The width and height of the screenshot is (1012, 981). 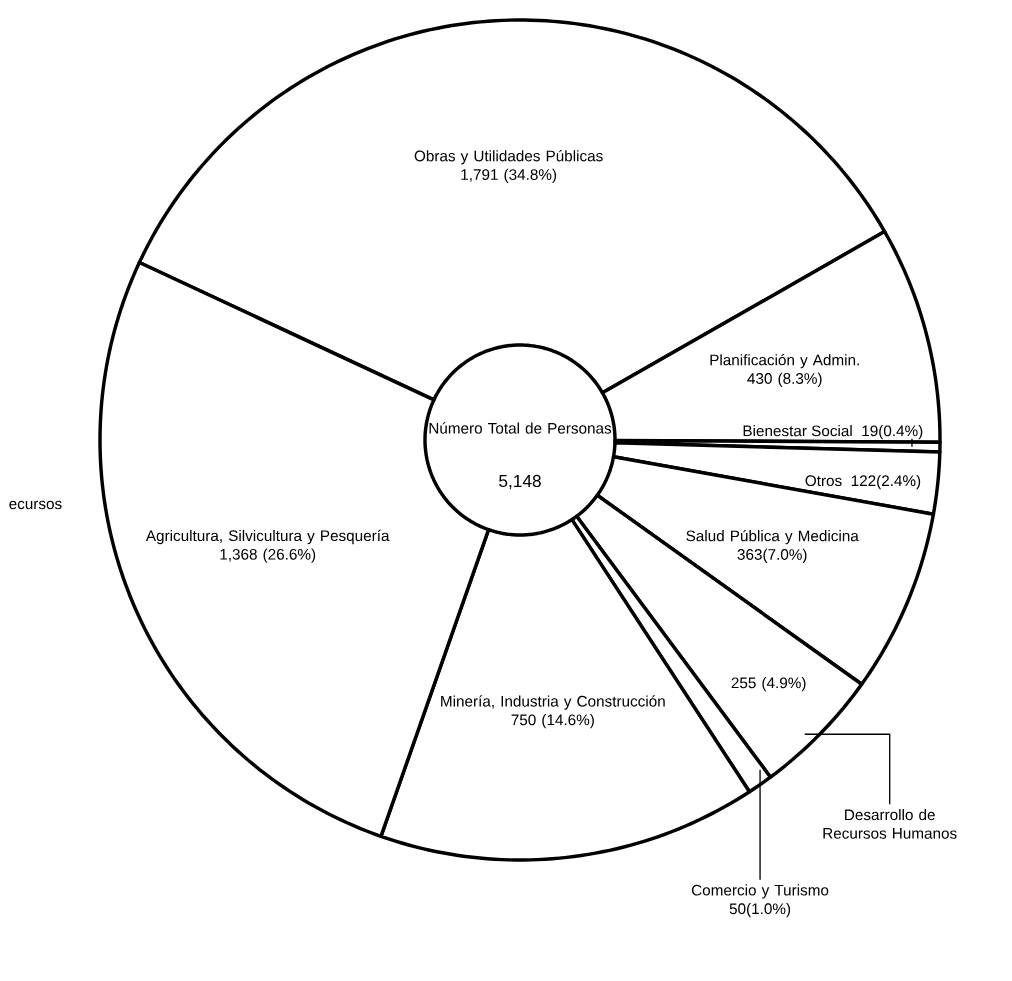 I want to click on slice-label: Desarrollo de Recursos Humanos, so click(x=890, y=823).